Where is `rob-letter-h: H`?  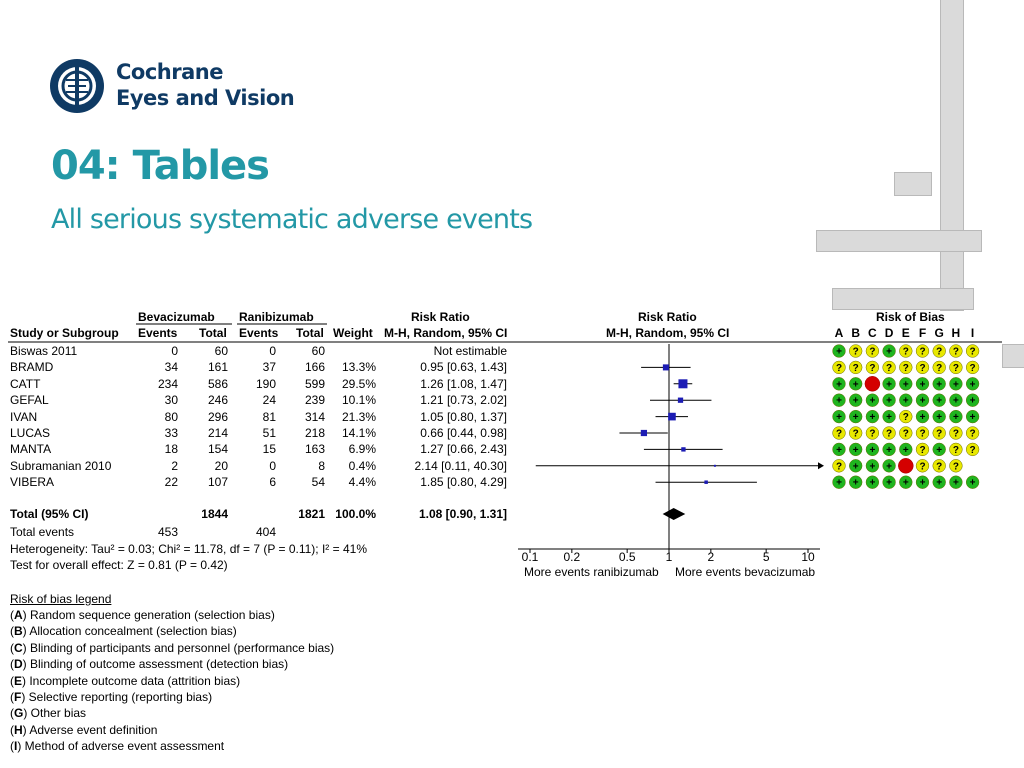 rob-letter-h: H is located at coordinates (956, 333).